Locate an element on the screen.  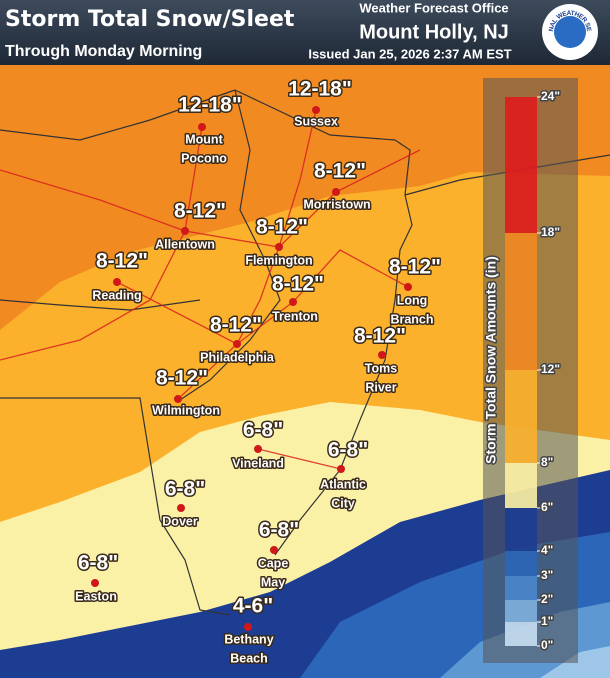
legend-label: 4" is located at coordinates (547, 550).